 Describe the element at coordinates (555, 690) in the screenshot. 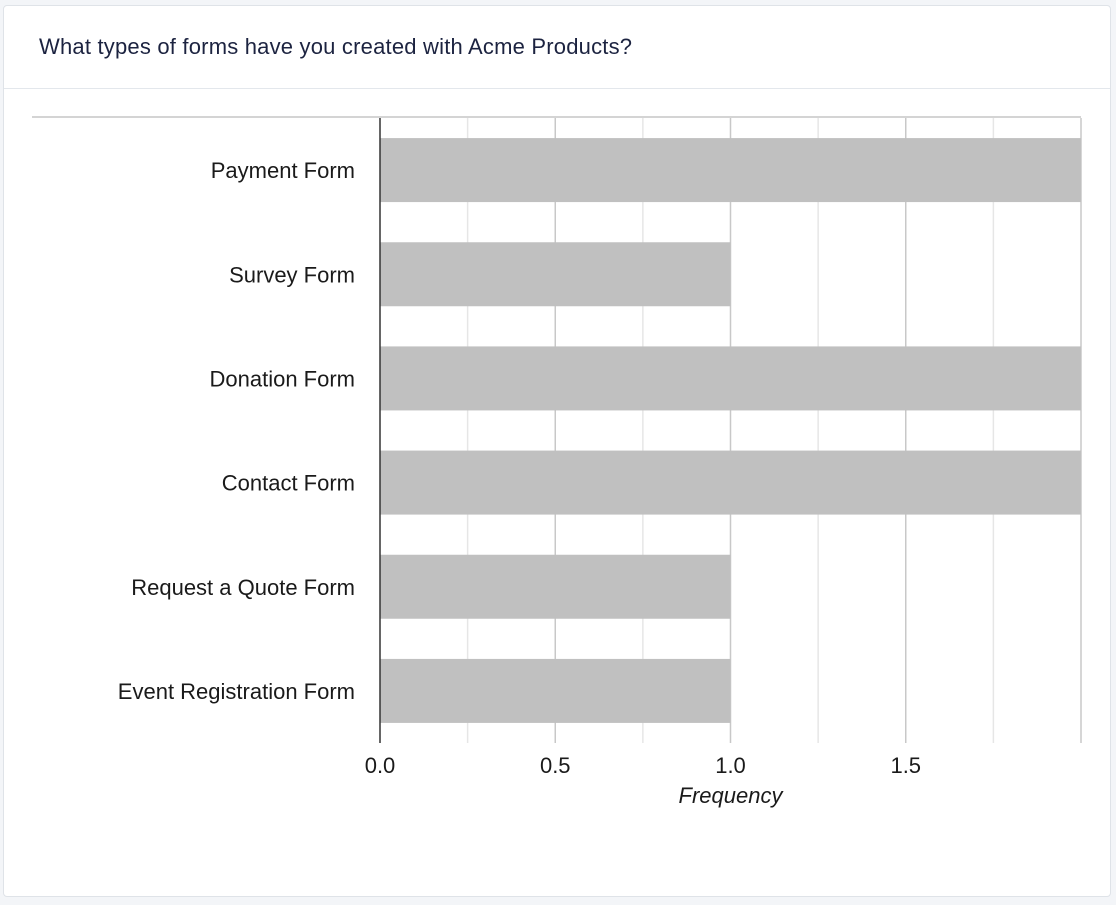

I see `bar-event-registration-form` at that location.